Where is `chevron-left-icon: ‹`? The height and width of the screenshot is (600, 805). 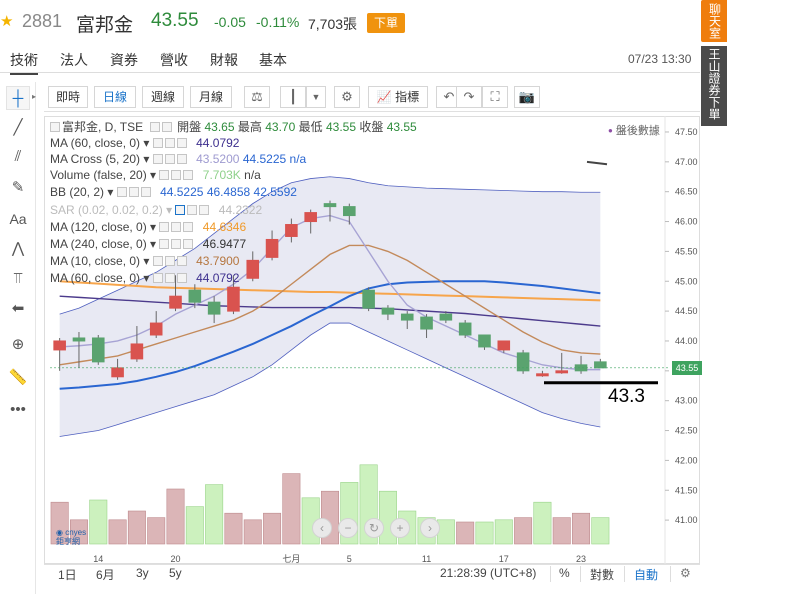 chevron-left-icon: ‹ is located at coordinates (322, 528).